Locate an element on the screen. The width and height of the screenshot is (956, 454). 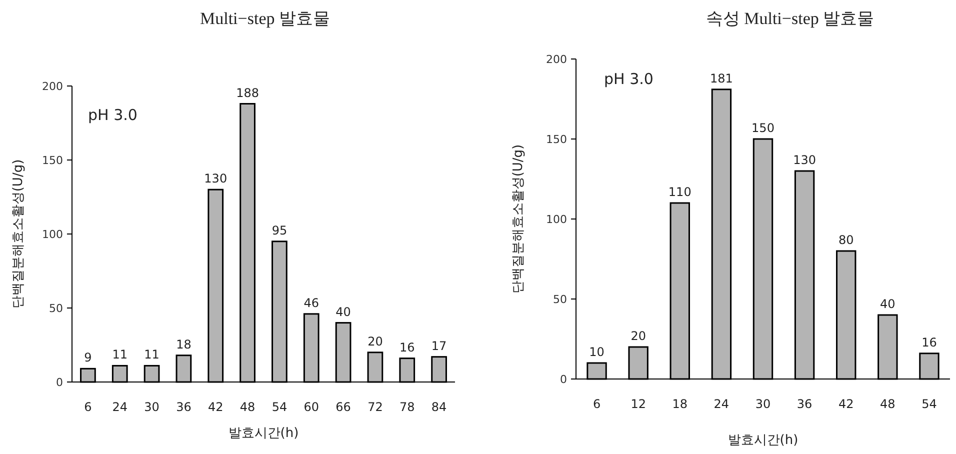
data-label: 150 is located at coordinates (763, 128).